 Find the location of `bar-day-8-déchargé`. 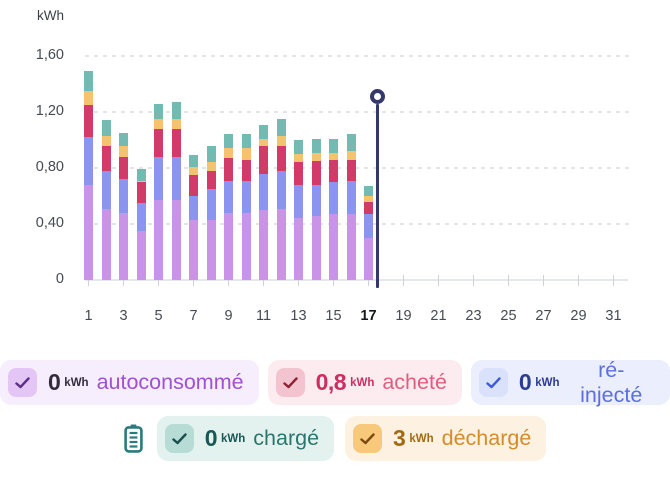

bar-day-8-déchargé is located at coordinates (211, 166).